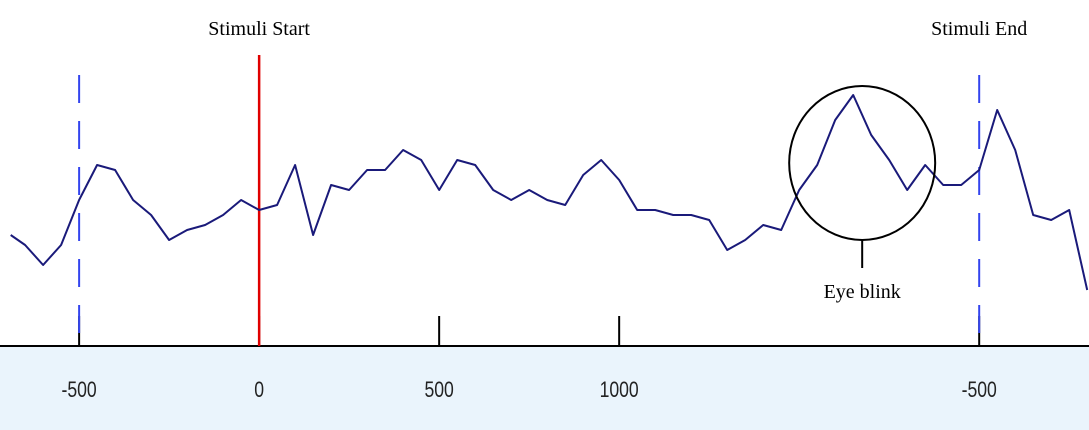 This screenshot has width=1089, height=430. Describe the element at coordinates (862, 163) in the screenshot. I see `blink-circle` at that location.